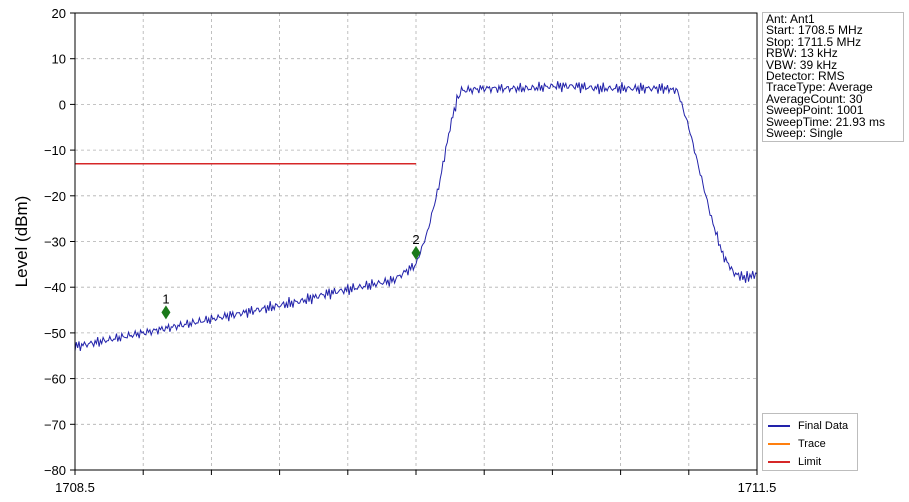  What do you see at coordinates (815, 110) in the screenshot?
I see `info-line: SweepPoint: 1001` at bounding box center [815, 110].